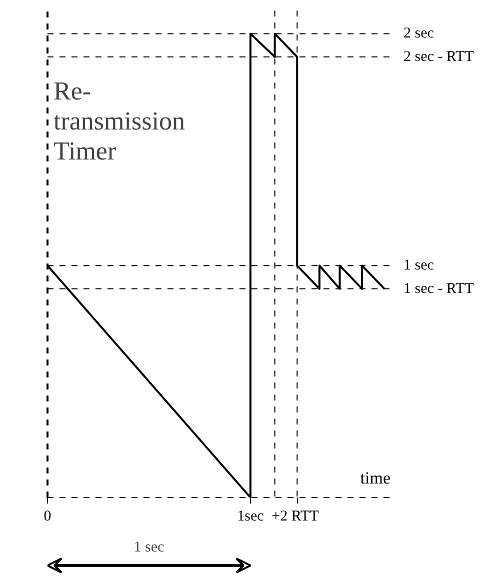  Describe the element at coordinates (439, 56) in the screenshot. I see `y-tick-label: 2 sec - RTT` at that location.